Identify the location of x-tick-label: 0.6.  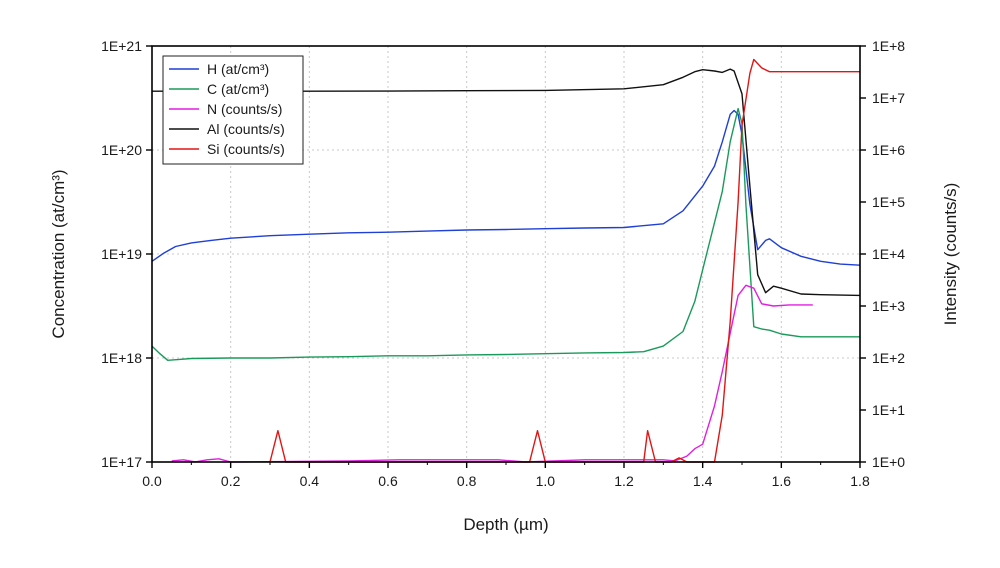
(388, 481).